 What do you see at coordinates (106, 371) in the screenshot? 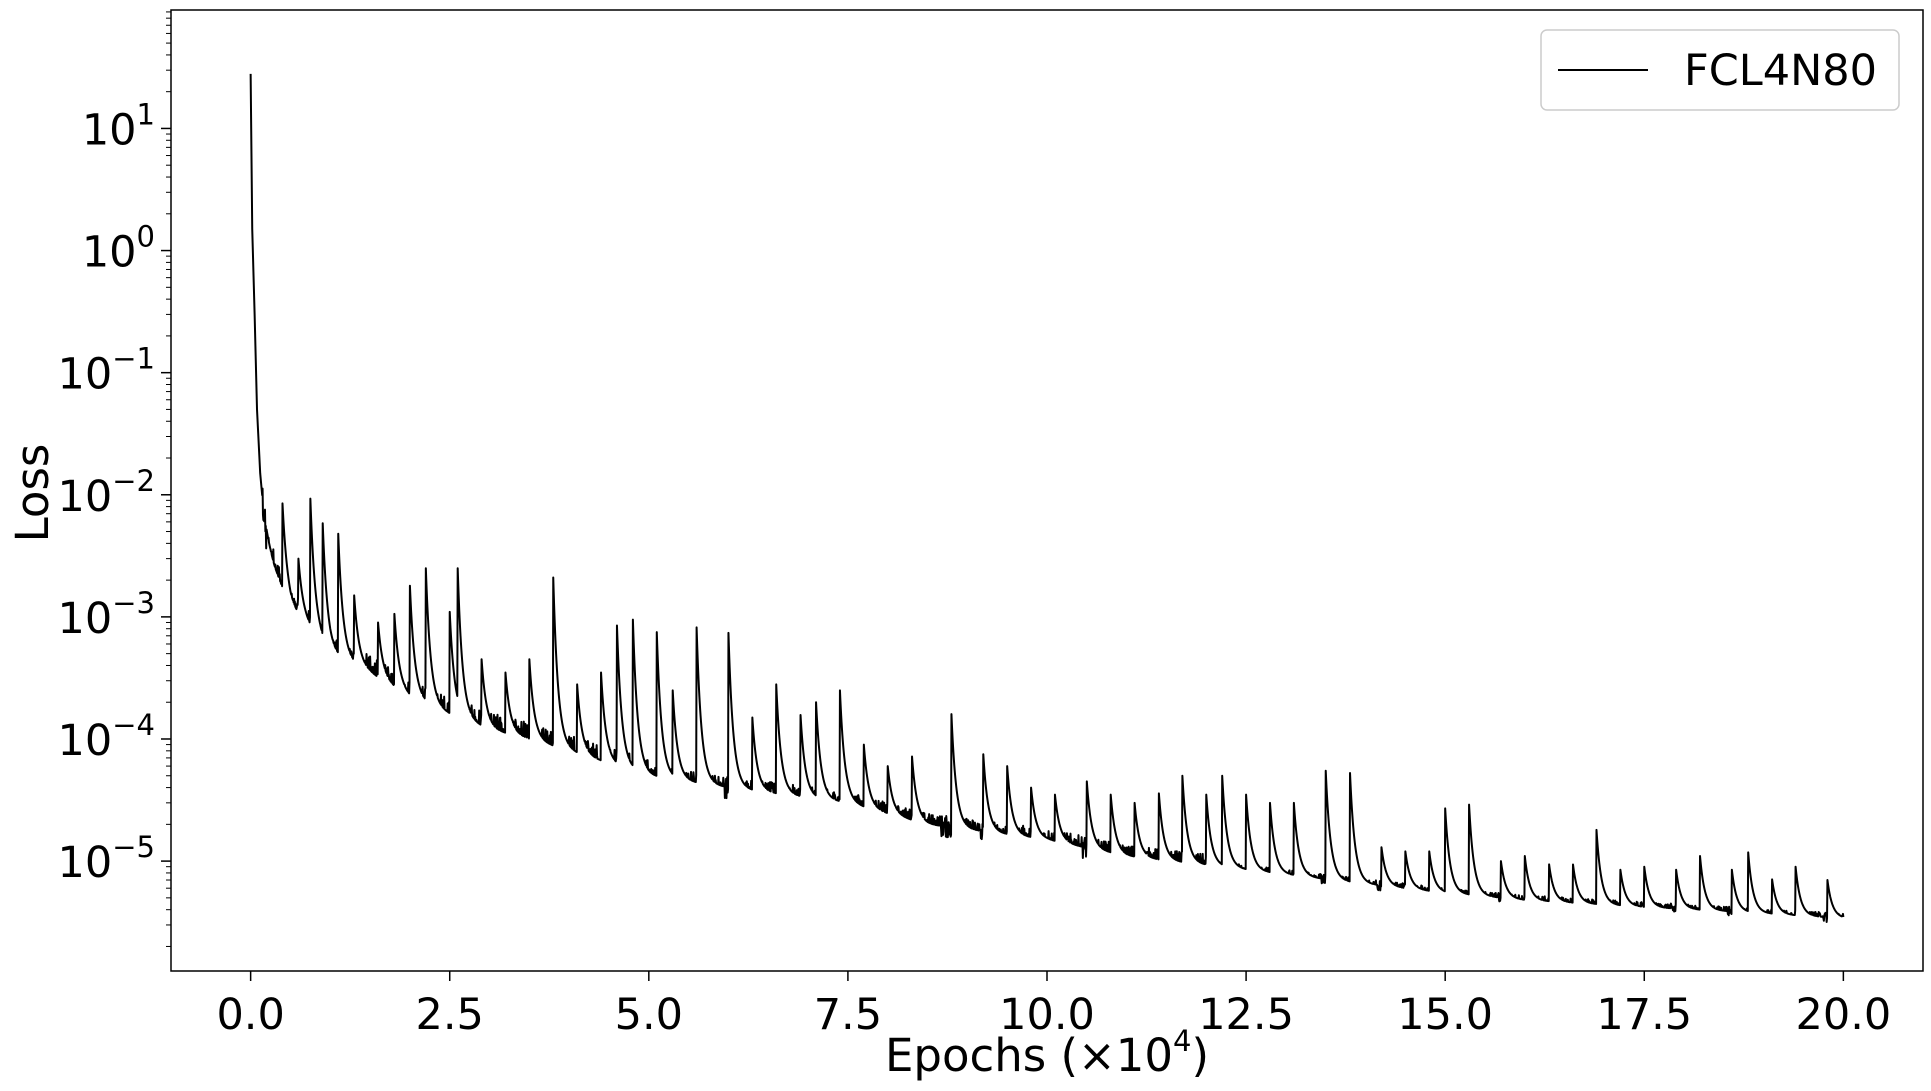
I see `y-tick-label: 10⁻¹` at bounding box center [106, 371].